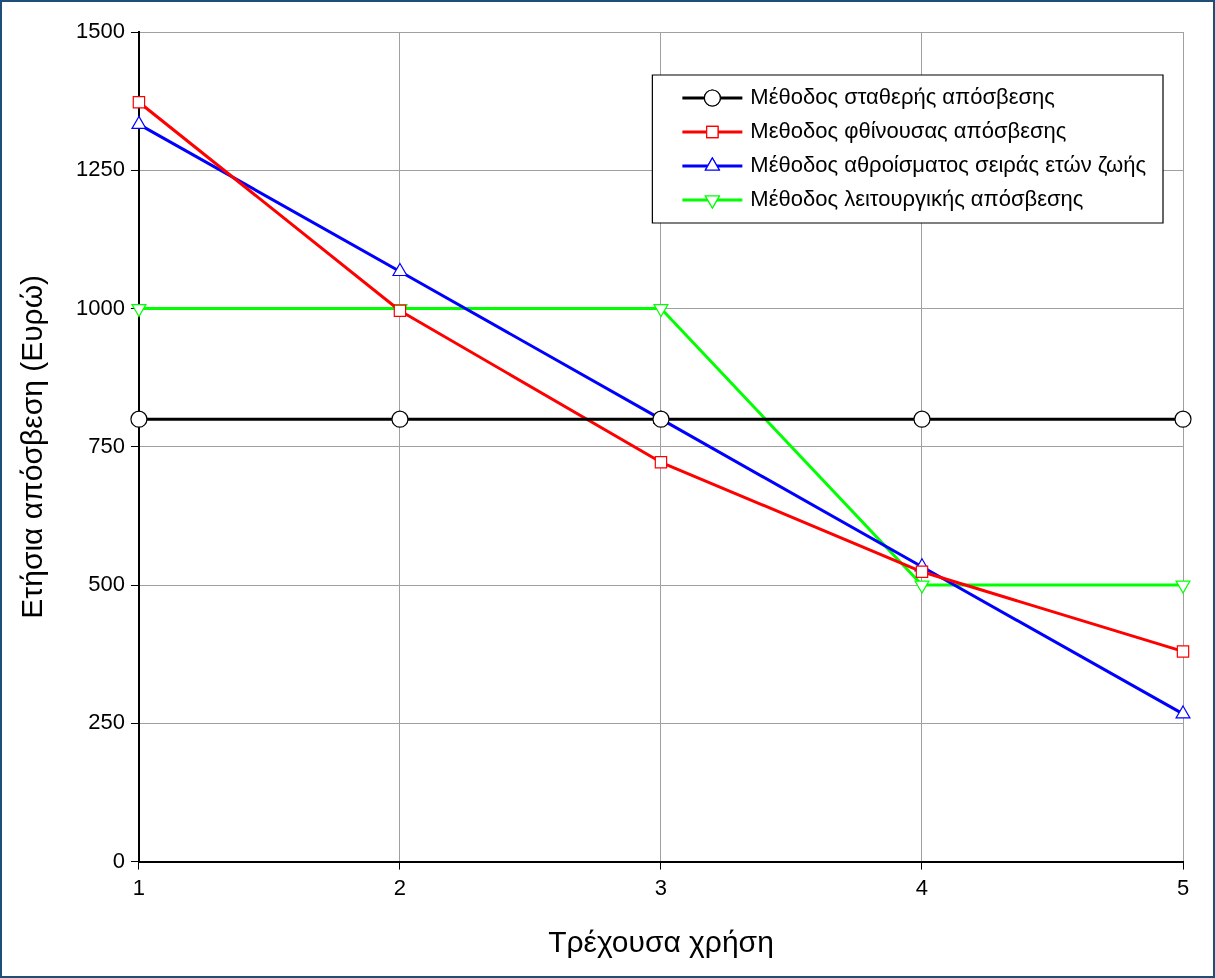  Describe the element at coordinates (400, 887) in the screenshot. I see `x-tick-label: 2` at that location.